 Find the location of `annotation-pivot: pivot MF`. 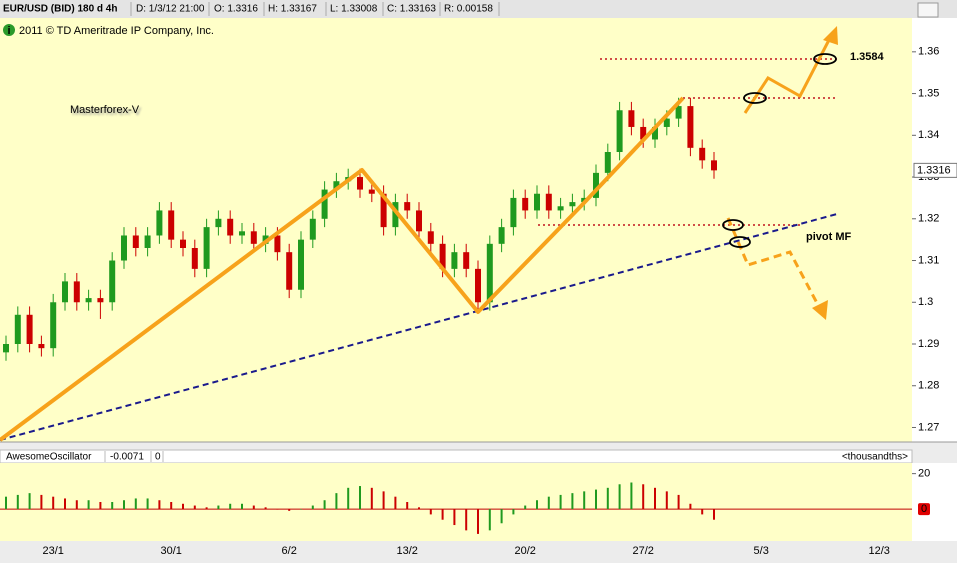

annotation-pivot: pivot MF is located at coordinates (828, 237).